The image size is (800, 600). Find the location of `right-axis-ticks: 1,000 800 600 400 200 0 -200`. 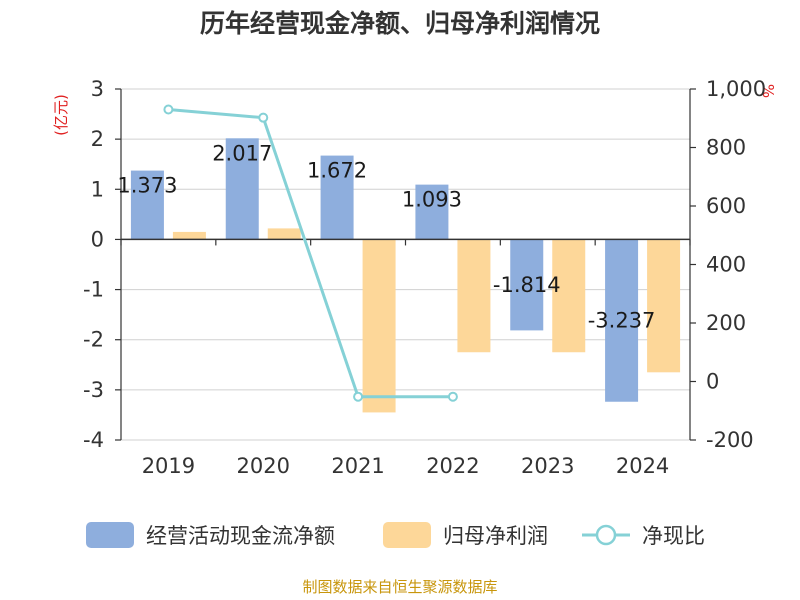

right-axis-ticks: 1,000 800 600 400 200 0 -200 is located at coordinates (728, 264).